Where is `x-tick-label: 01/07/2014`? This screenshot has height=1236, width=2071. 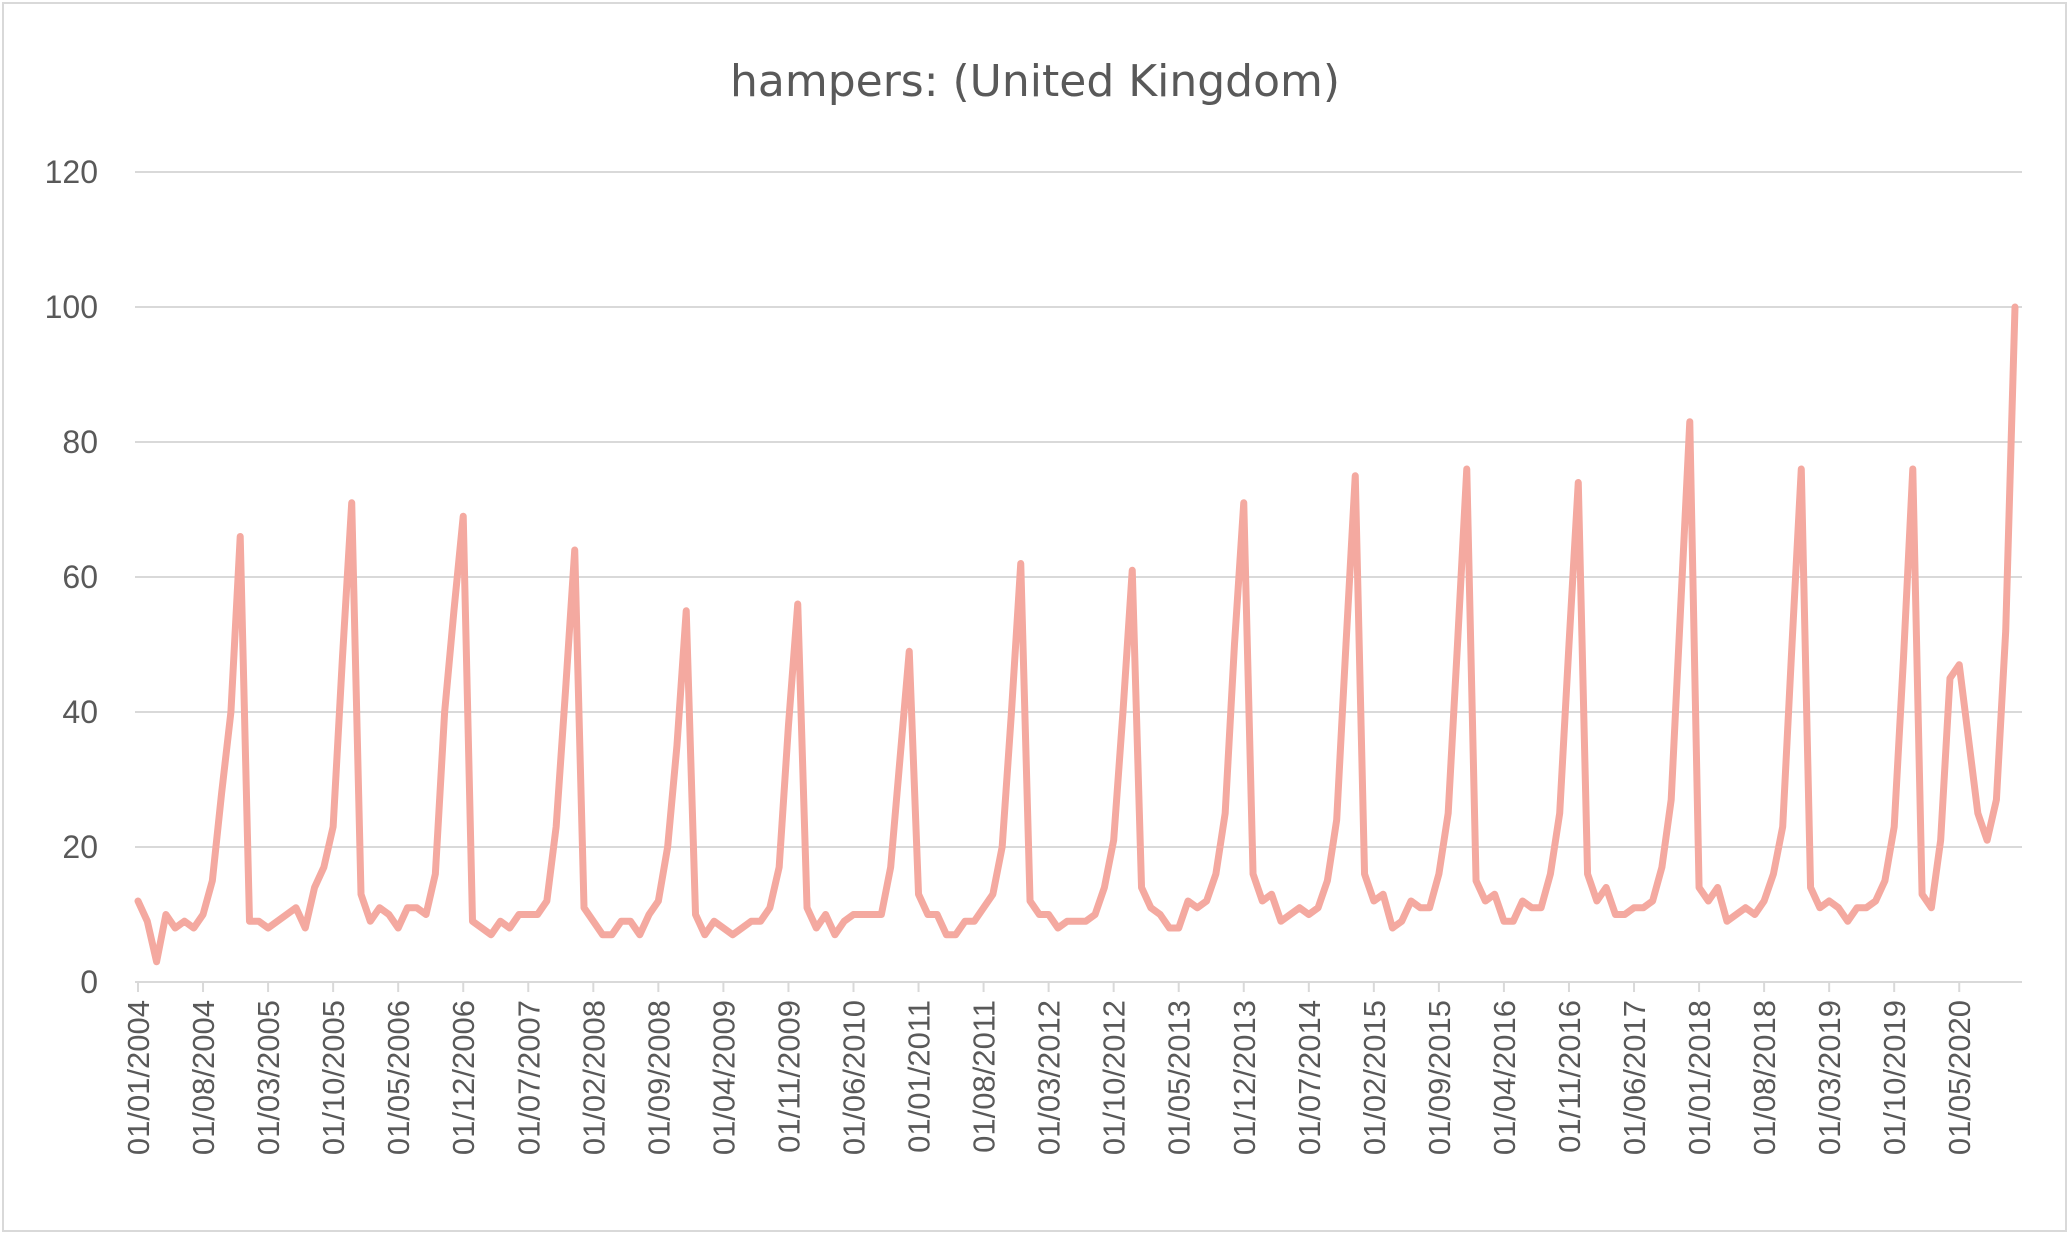
x-tick-label: 01/07/2014 is located at coordinates (1309, 1077).